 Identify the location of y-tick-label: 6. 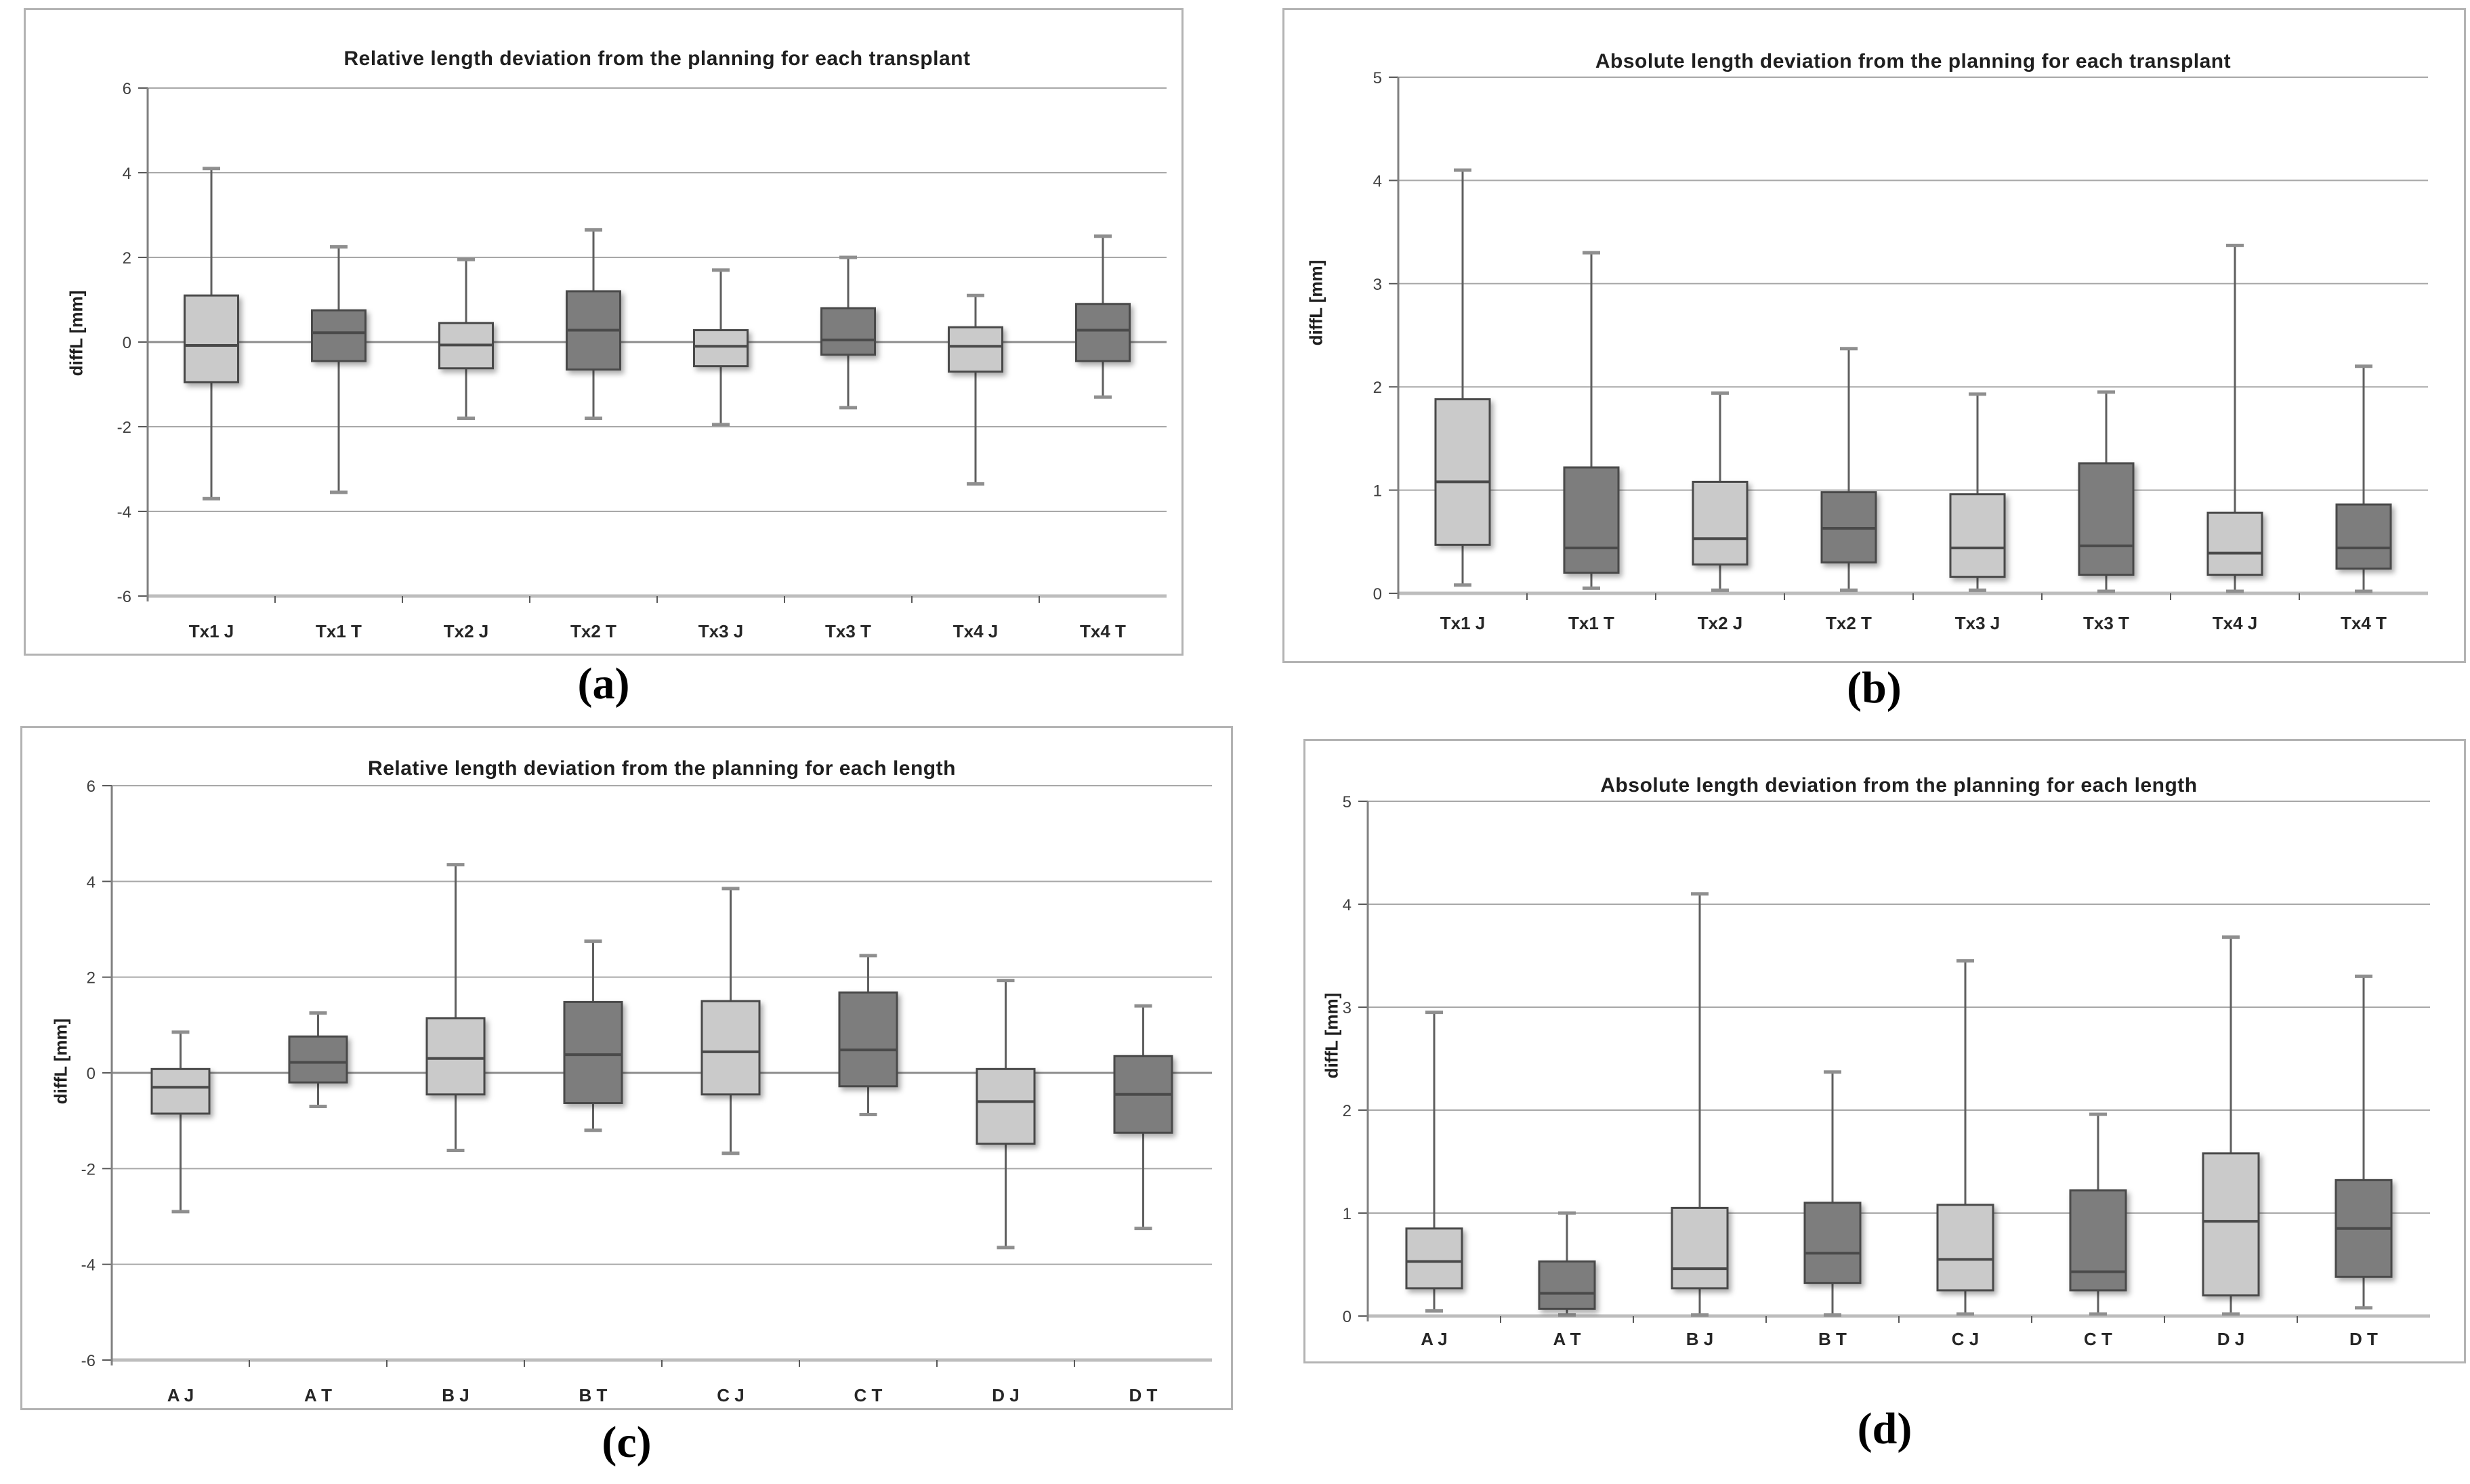
(127, 89).